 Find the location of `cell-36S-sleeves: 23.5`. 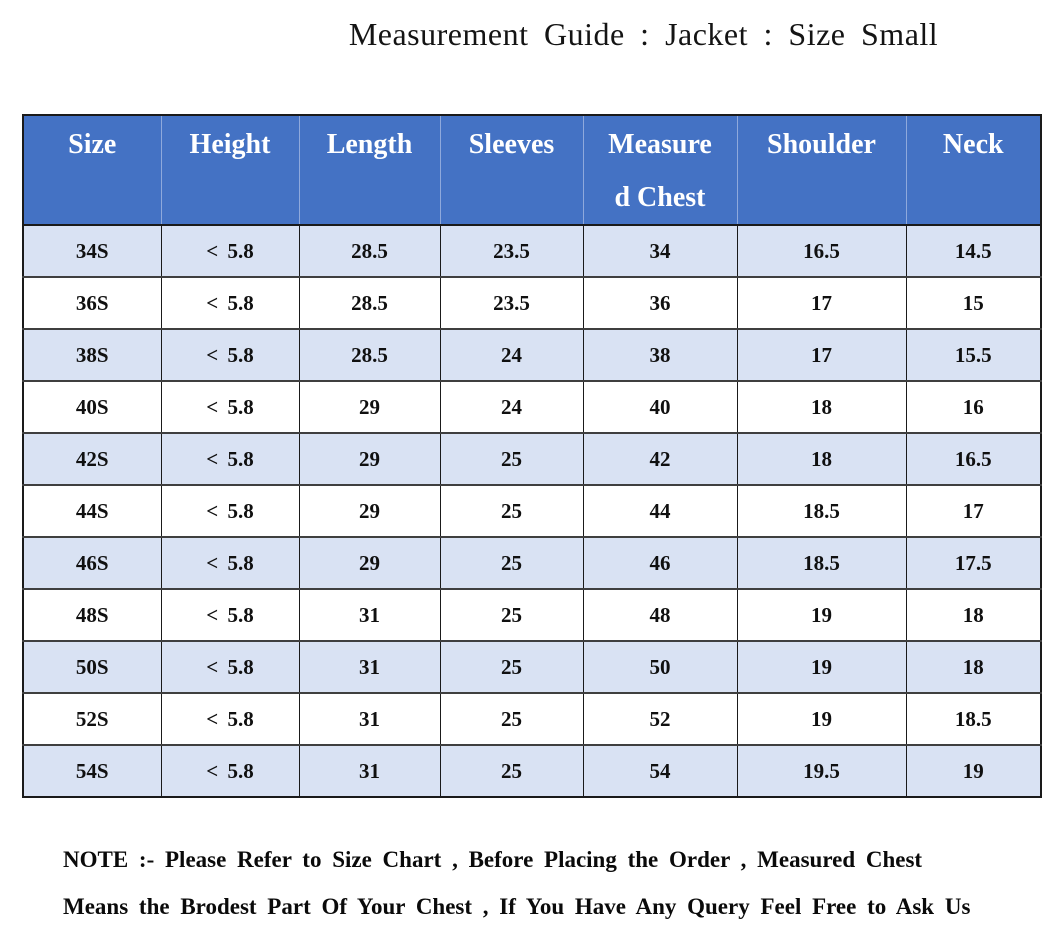

cell-36S-sleeves: 23.5 is located at coordinates (511, 303).